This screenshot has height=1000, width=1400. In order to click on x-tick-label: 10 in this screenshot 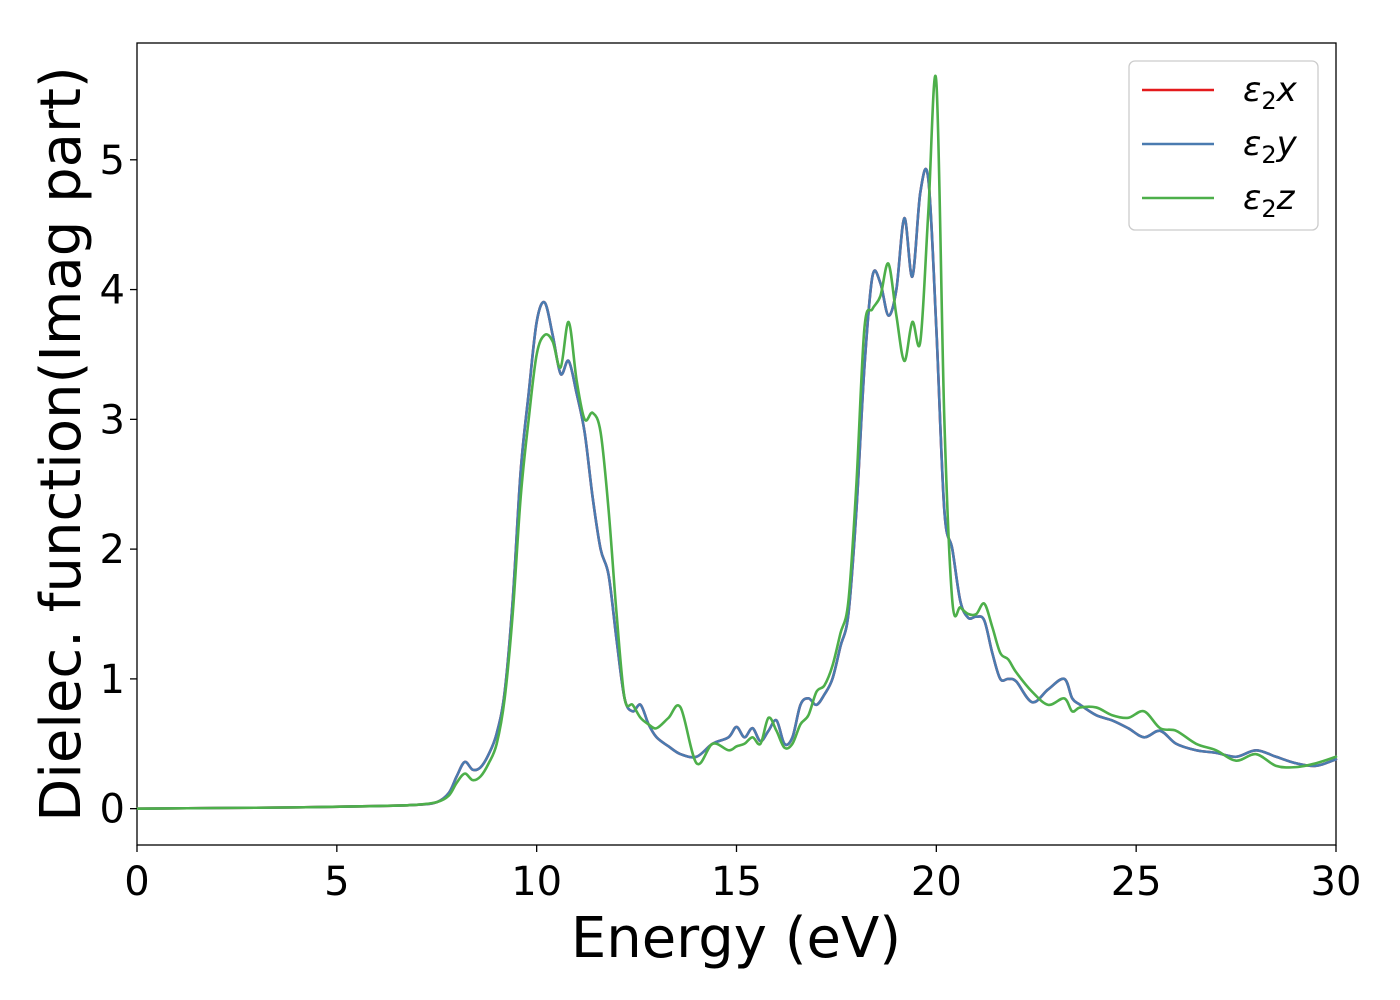, I will do `click(536, 882)`.